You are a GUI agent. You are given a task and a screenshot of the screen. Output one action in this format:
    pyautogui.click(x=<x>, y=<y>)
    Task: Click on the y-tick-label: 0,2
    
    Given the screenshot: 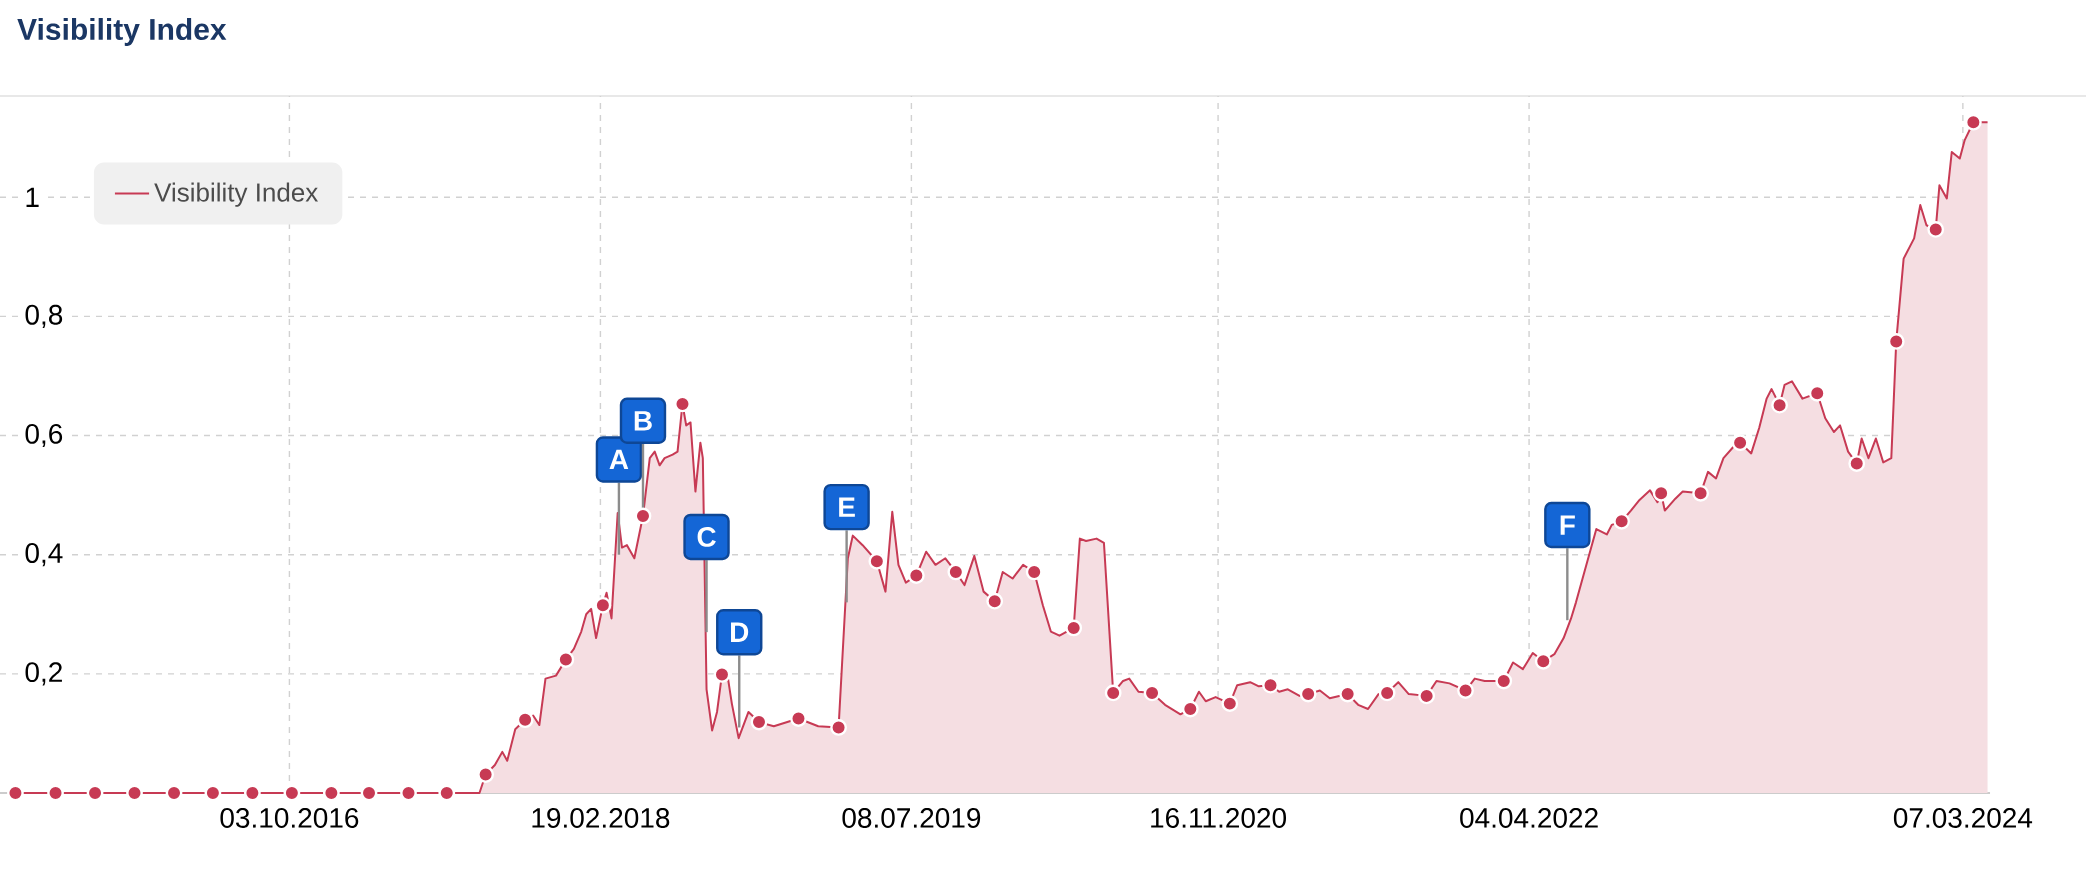 What is the action you would take?
    pyautogui.click(x=43, y=674)
    